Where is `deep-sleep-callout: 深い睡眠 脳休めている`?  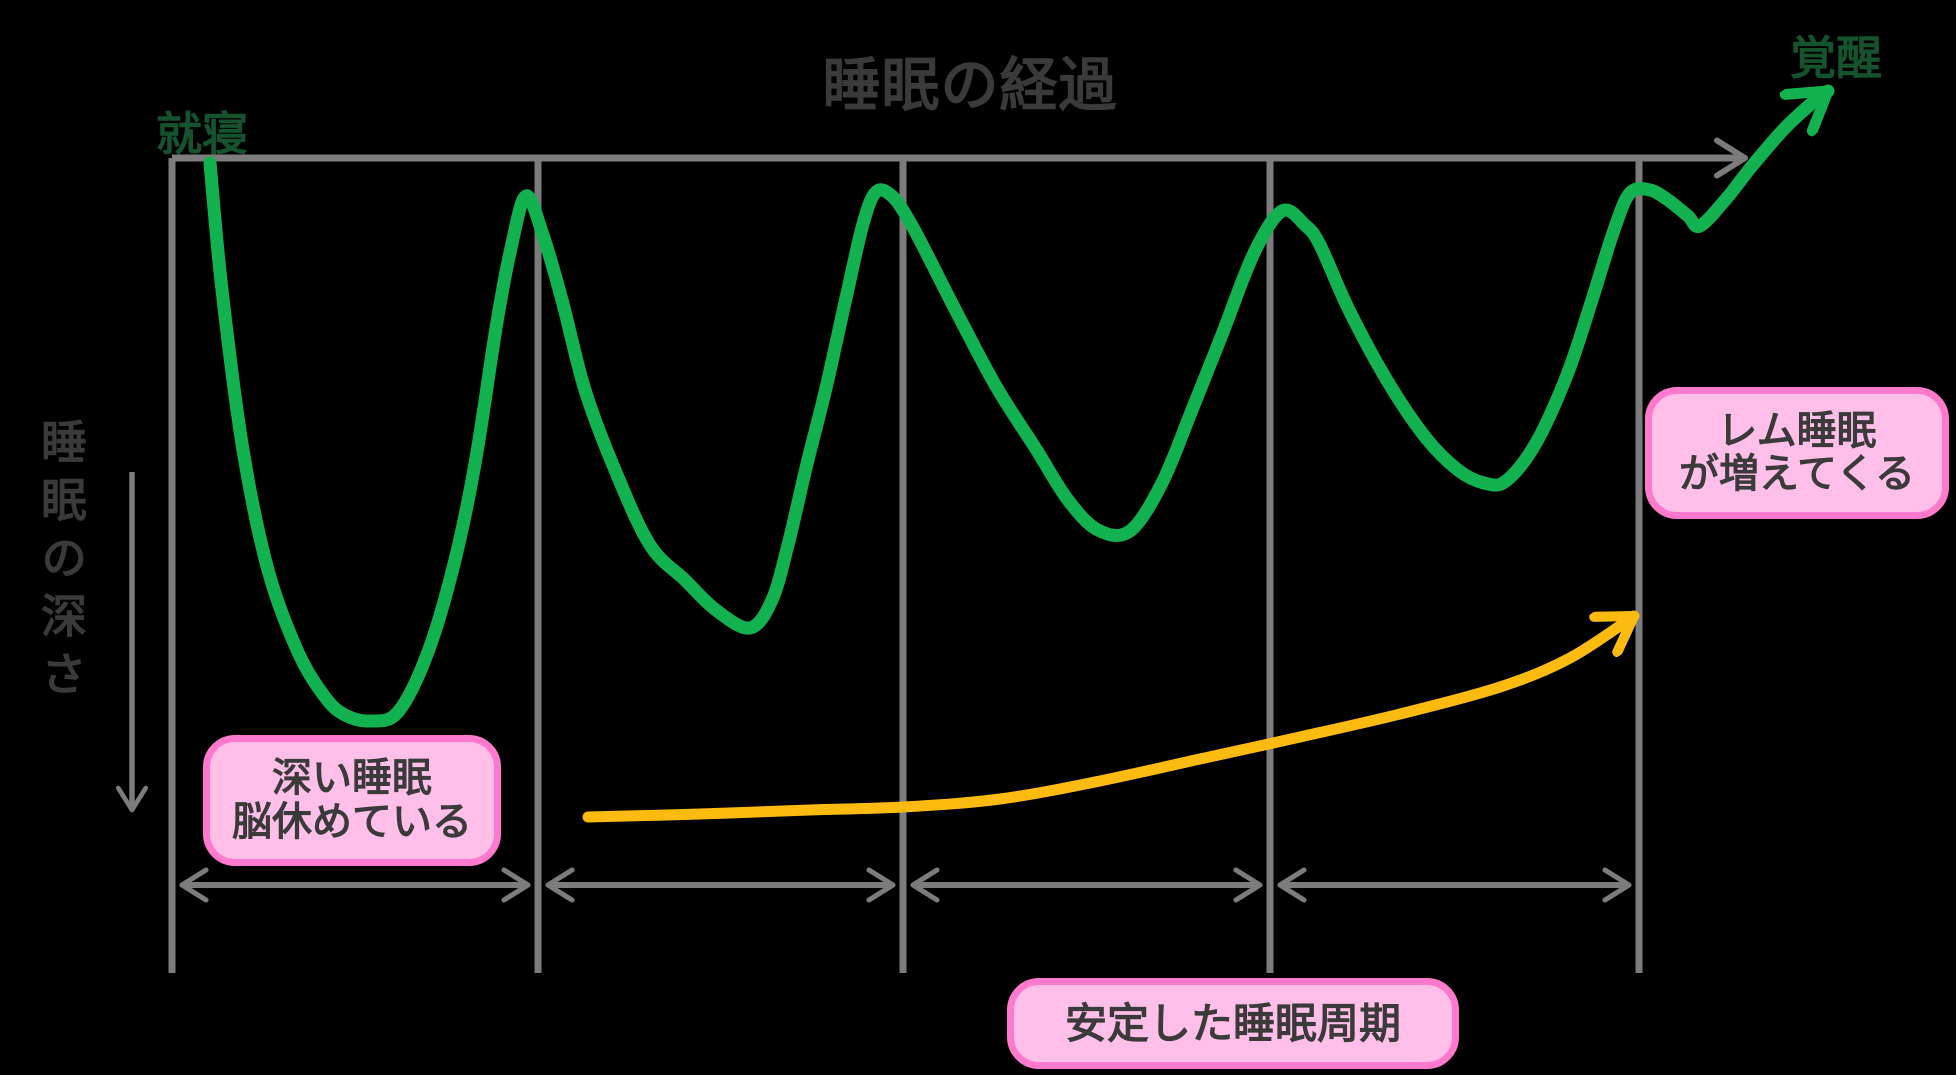
deep-sleep-callout: 深い睡眠 脳休めている is located at coordinates (352, 800).